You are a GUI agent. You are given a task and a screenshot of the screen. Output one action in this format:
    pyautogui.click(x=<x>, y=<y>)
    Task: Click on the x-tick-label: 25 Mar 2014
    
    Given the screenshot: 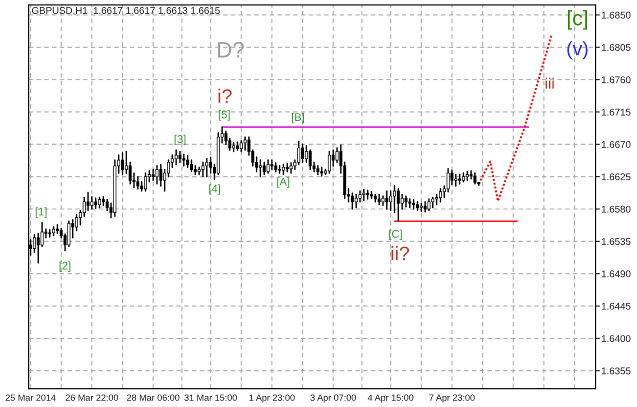 What is the action you would take?
    pyautogui.click(x=31, y=397)
    